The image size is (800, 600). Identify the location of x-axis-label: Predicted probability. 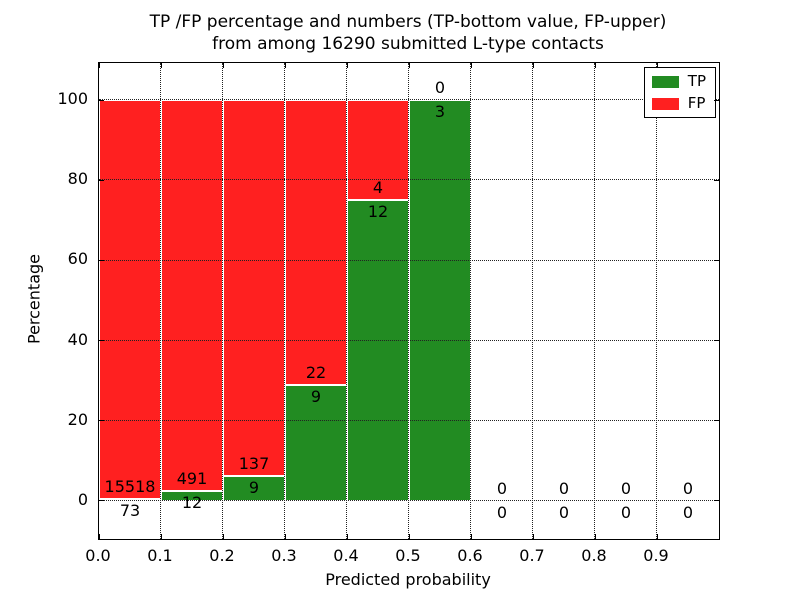
(408, 579).